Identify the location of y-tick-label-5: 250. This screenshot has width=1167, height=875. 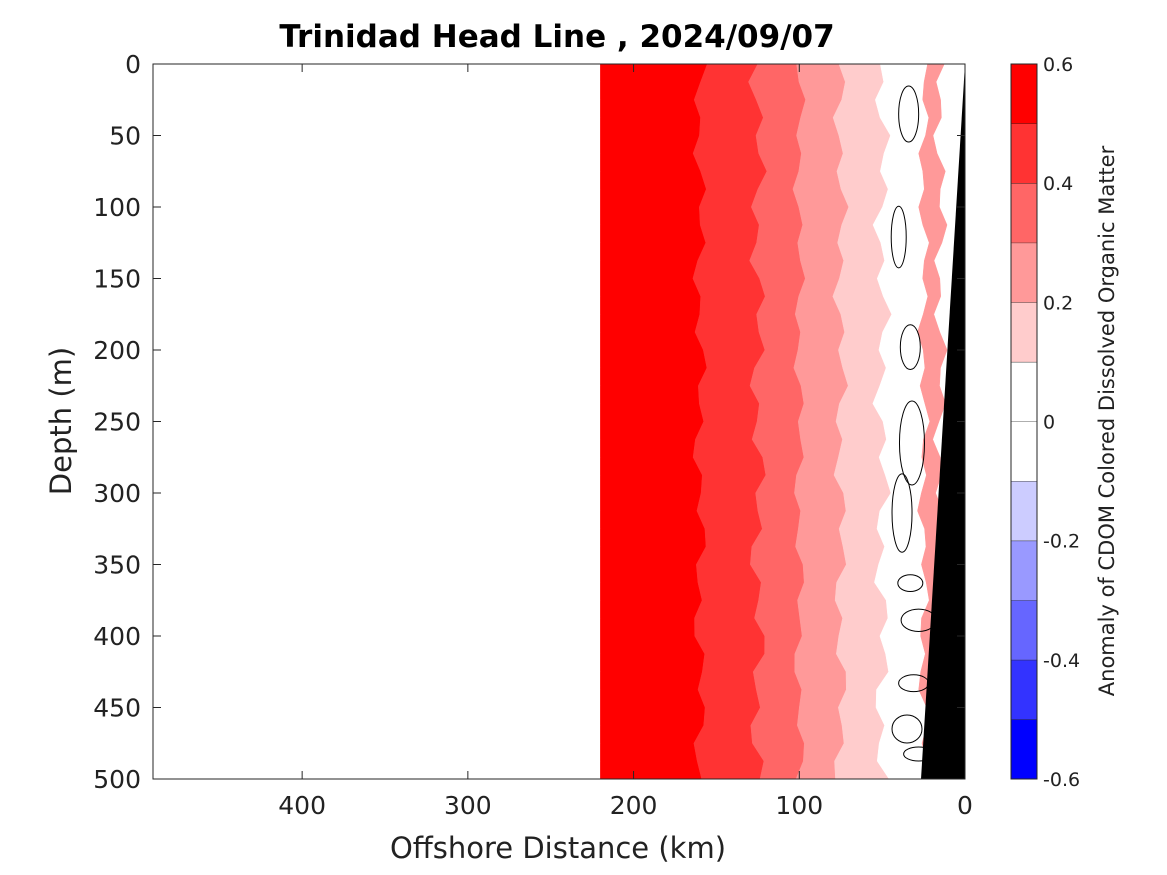
(117, 422).